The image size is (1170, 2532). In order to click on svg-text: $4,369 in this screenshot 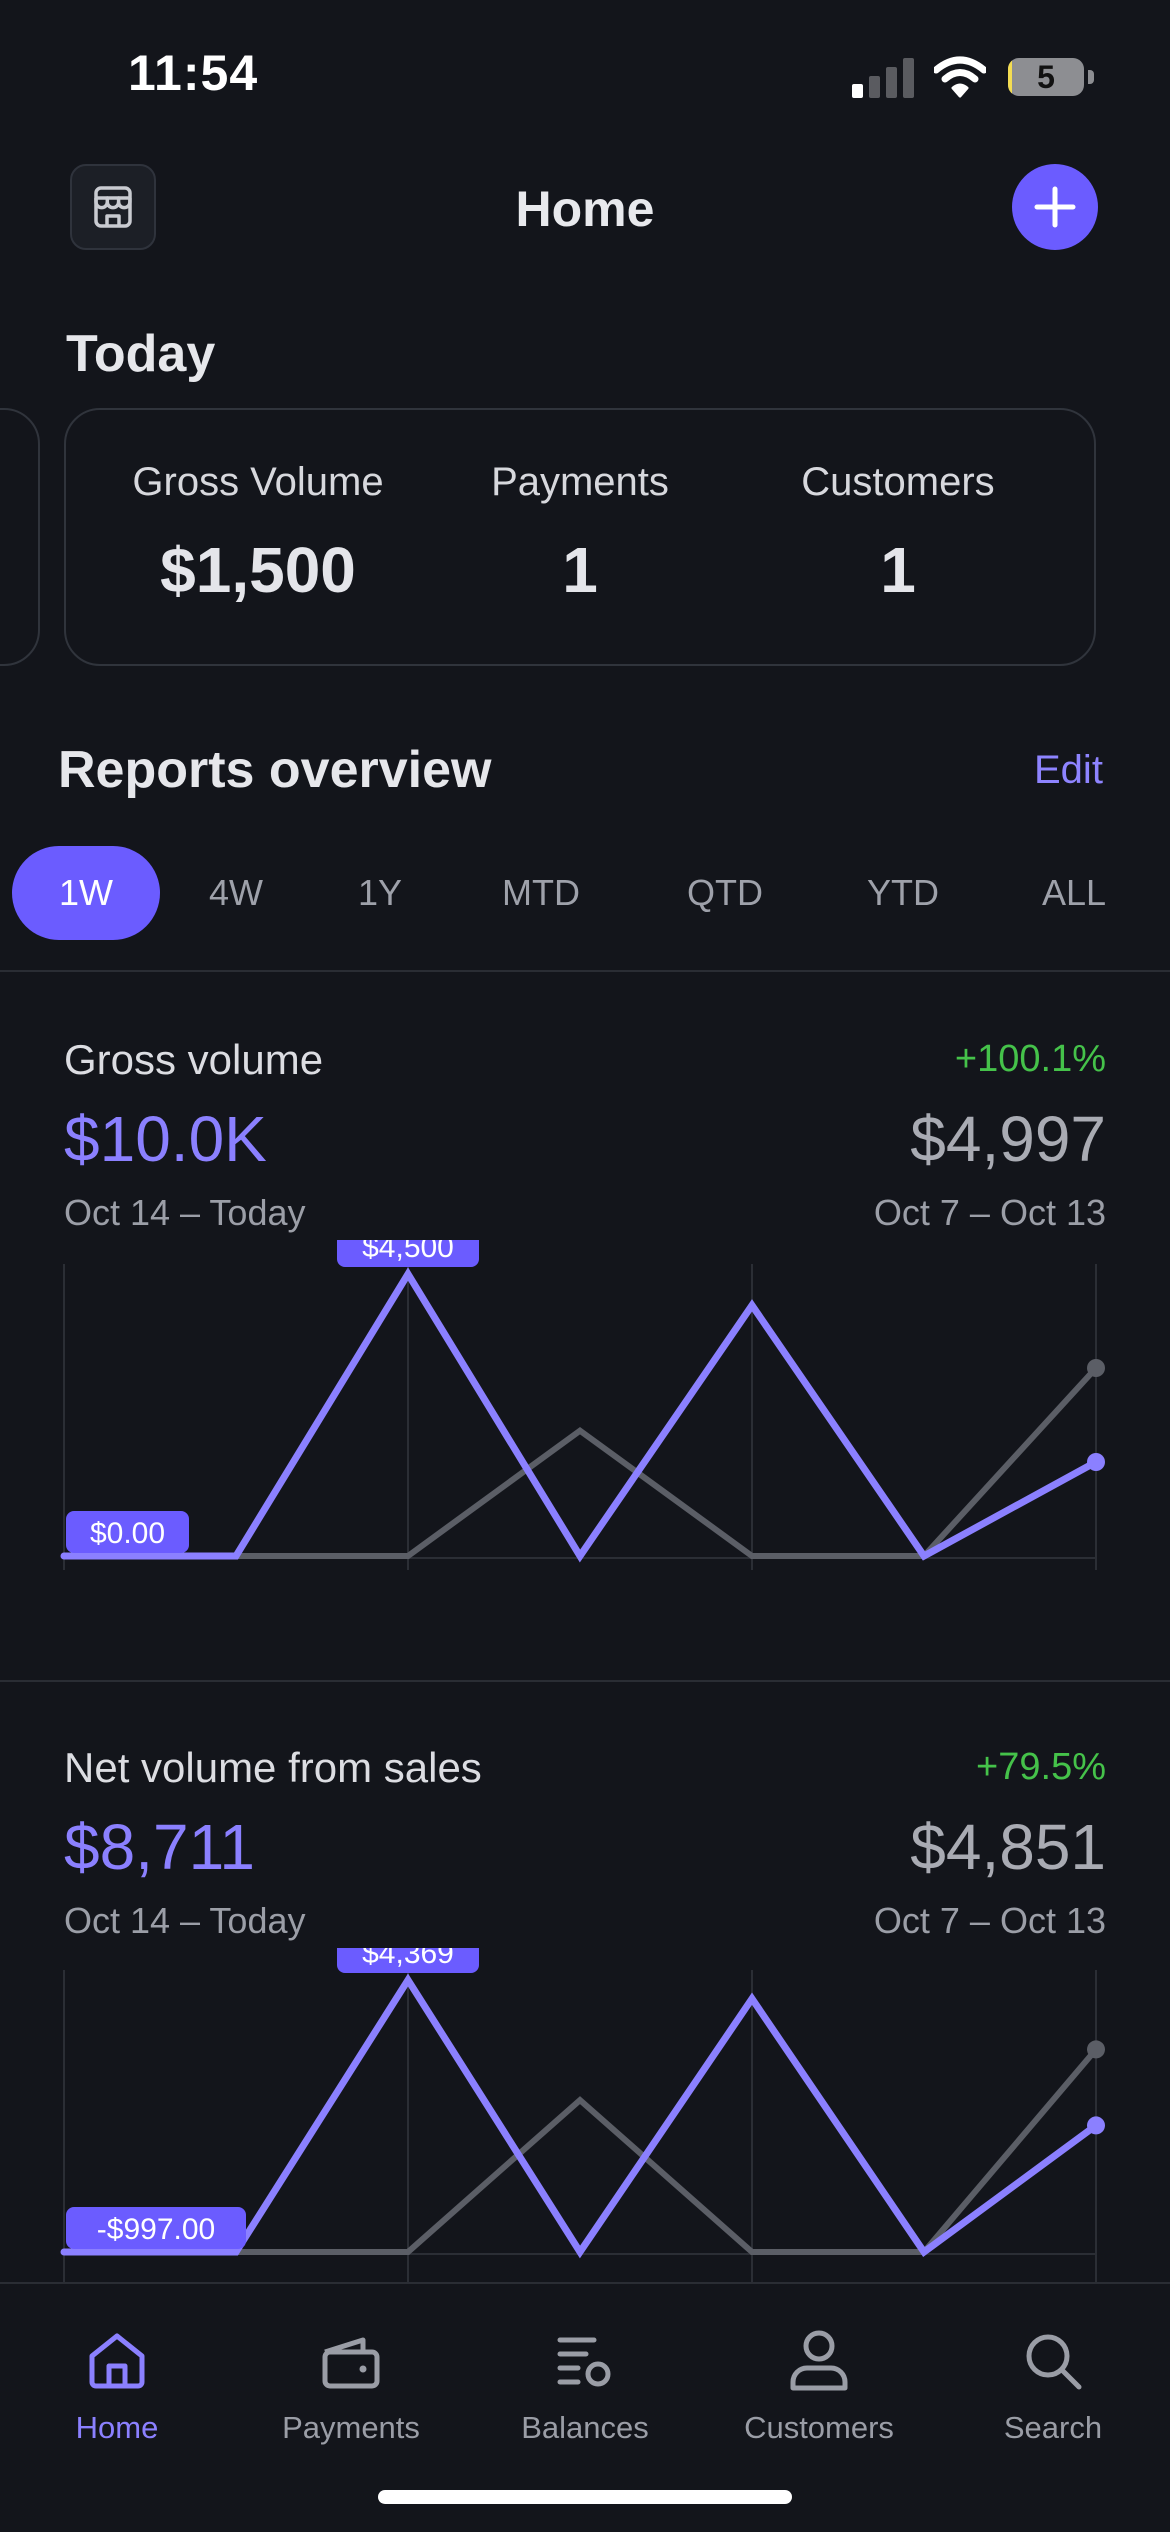, I will do `click(408, 1959)`.